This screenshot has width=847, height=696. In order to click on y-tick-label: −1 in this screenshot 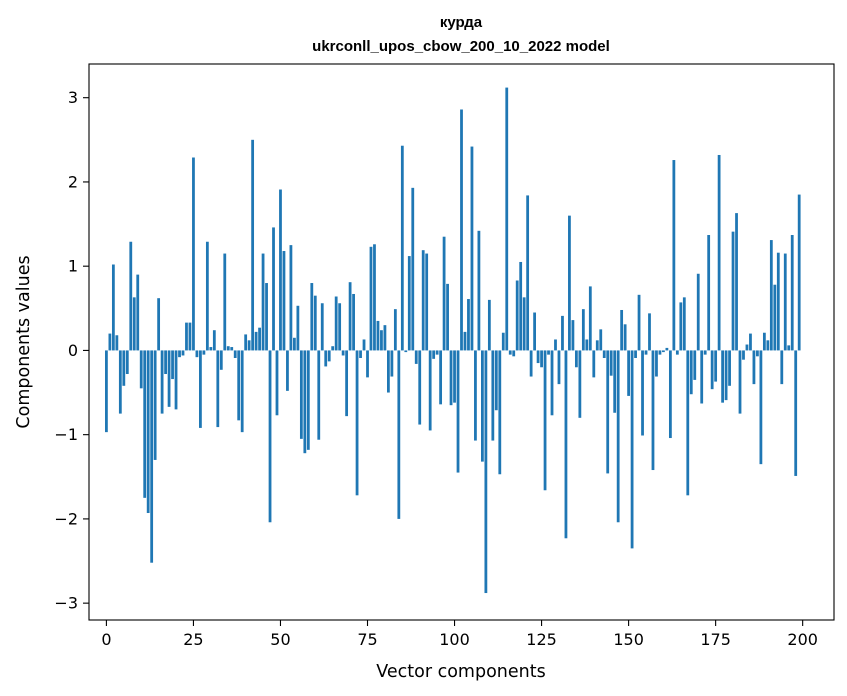, I will do `click(66, 434)`.